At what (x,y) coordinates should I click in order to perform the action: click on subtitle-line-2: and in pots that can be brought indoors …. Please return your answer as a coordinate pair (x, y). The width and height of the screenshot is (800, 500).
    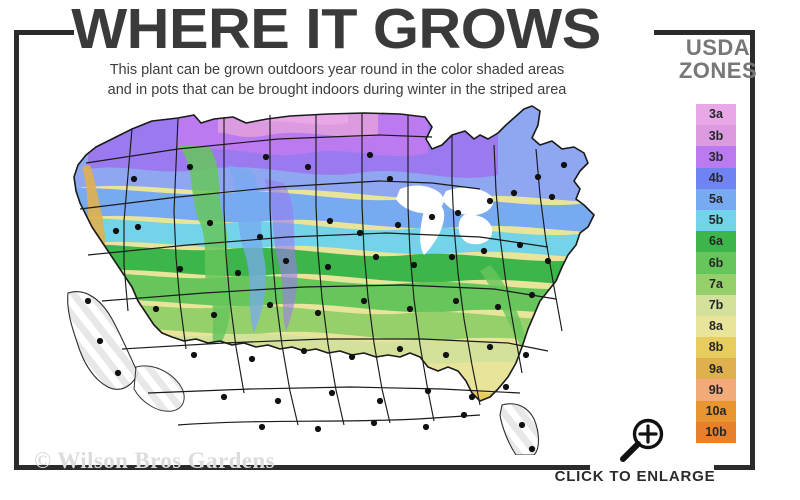
    Looking at the image, I should click on (337, 90).